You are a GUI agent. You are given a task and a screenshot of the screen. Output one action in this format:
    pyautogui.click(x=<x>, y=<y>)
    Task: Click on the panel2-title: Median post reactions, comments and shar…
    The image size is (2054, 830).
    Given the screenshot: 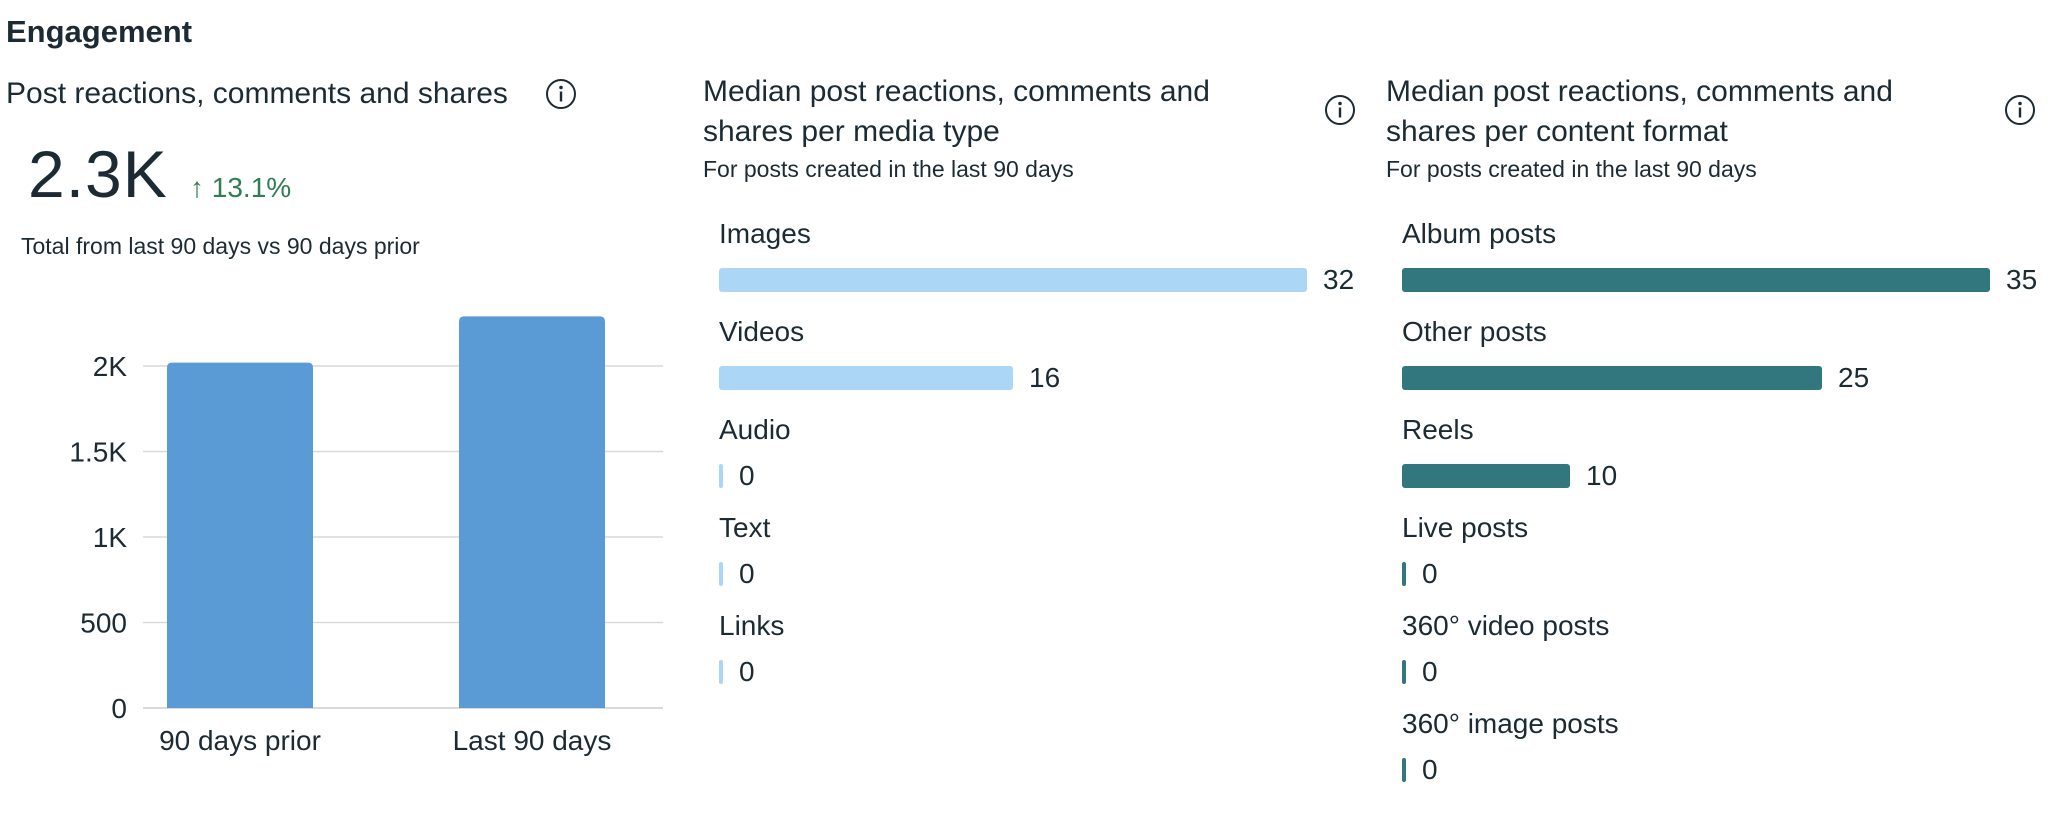 What is the action you would take?
    pyautogui.click(x=956, y=112)
    